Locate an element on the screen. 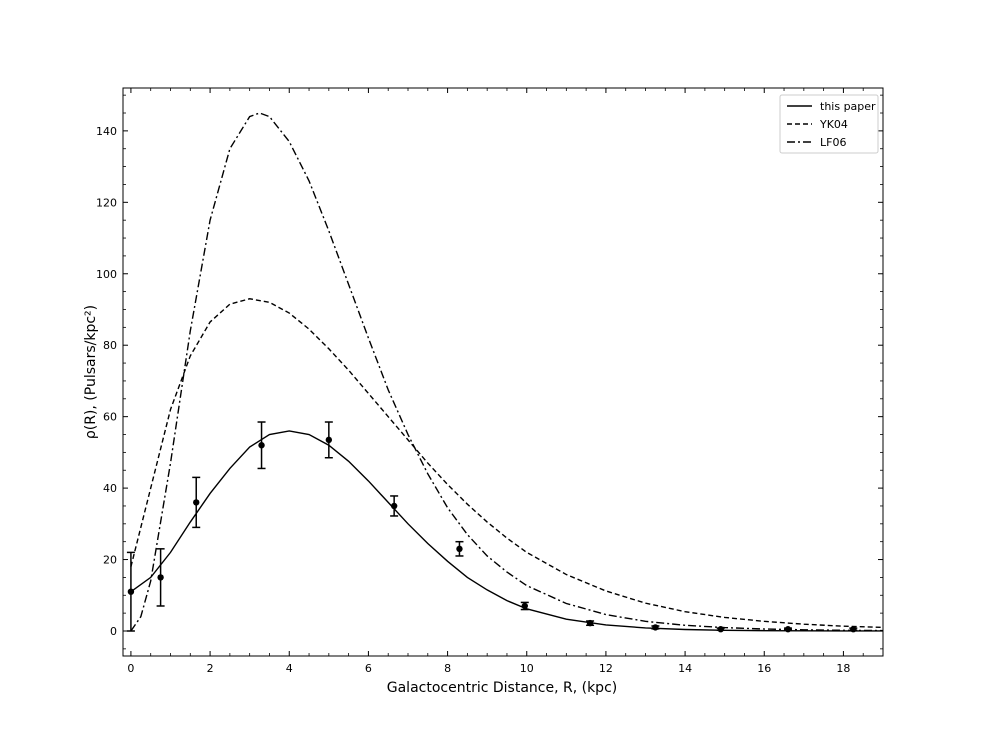  x-tick-label: 14 is located at coordinates (685, 668).